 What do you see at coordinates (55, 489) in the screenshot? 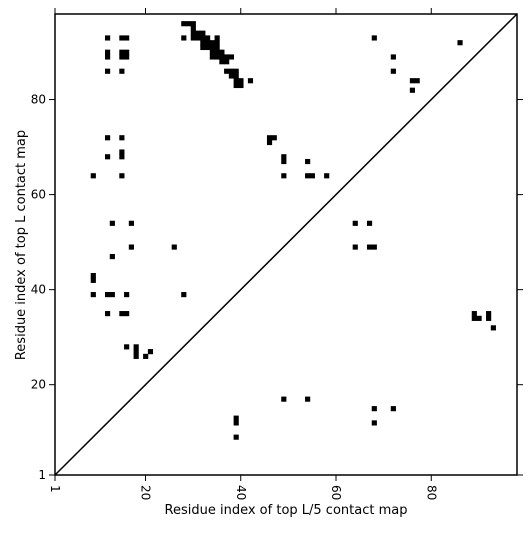
I see `x-tick-label: 1` at bounding box center [55, 489].